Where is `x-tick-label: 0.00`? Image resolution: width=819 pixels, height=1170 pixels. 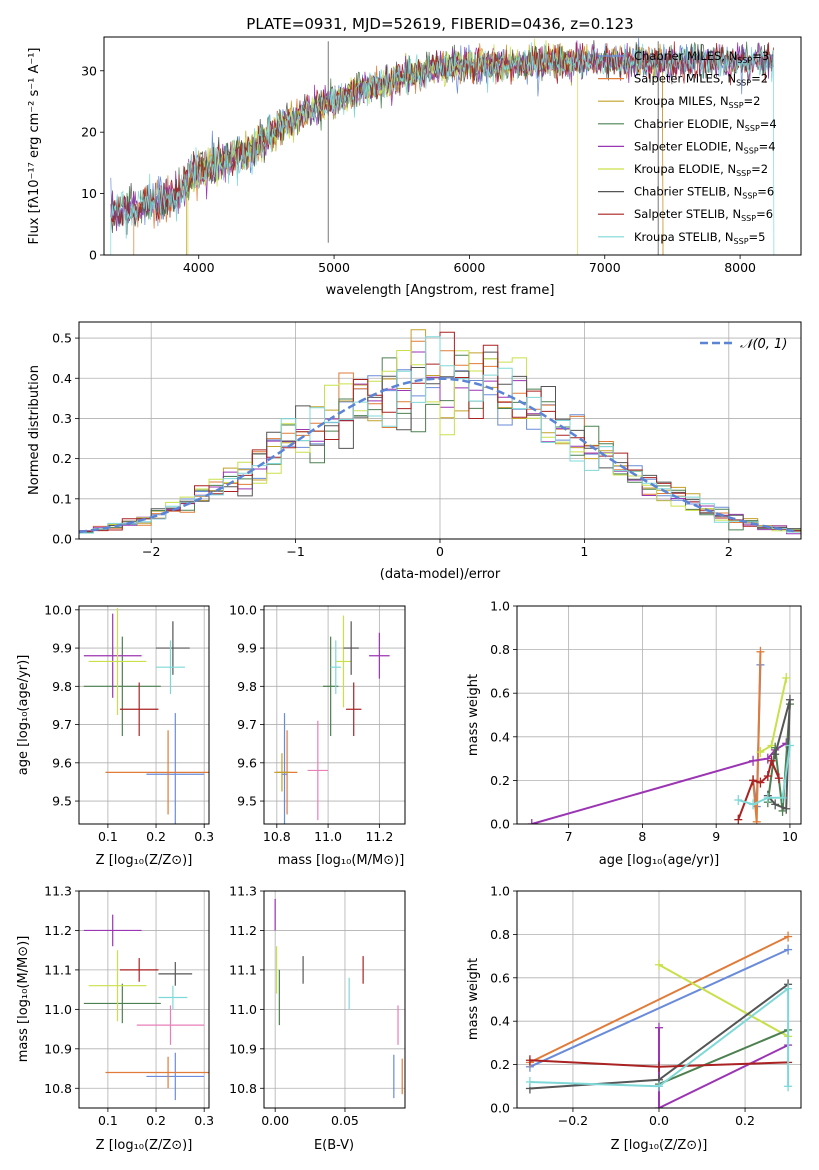 x-tick-label: 0.00 is located at coordinates (275, 1120).